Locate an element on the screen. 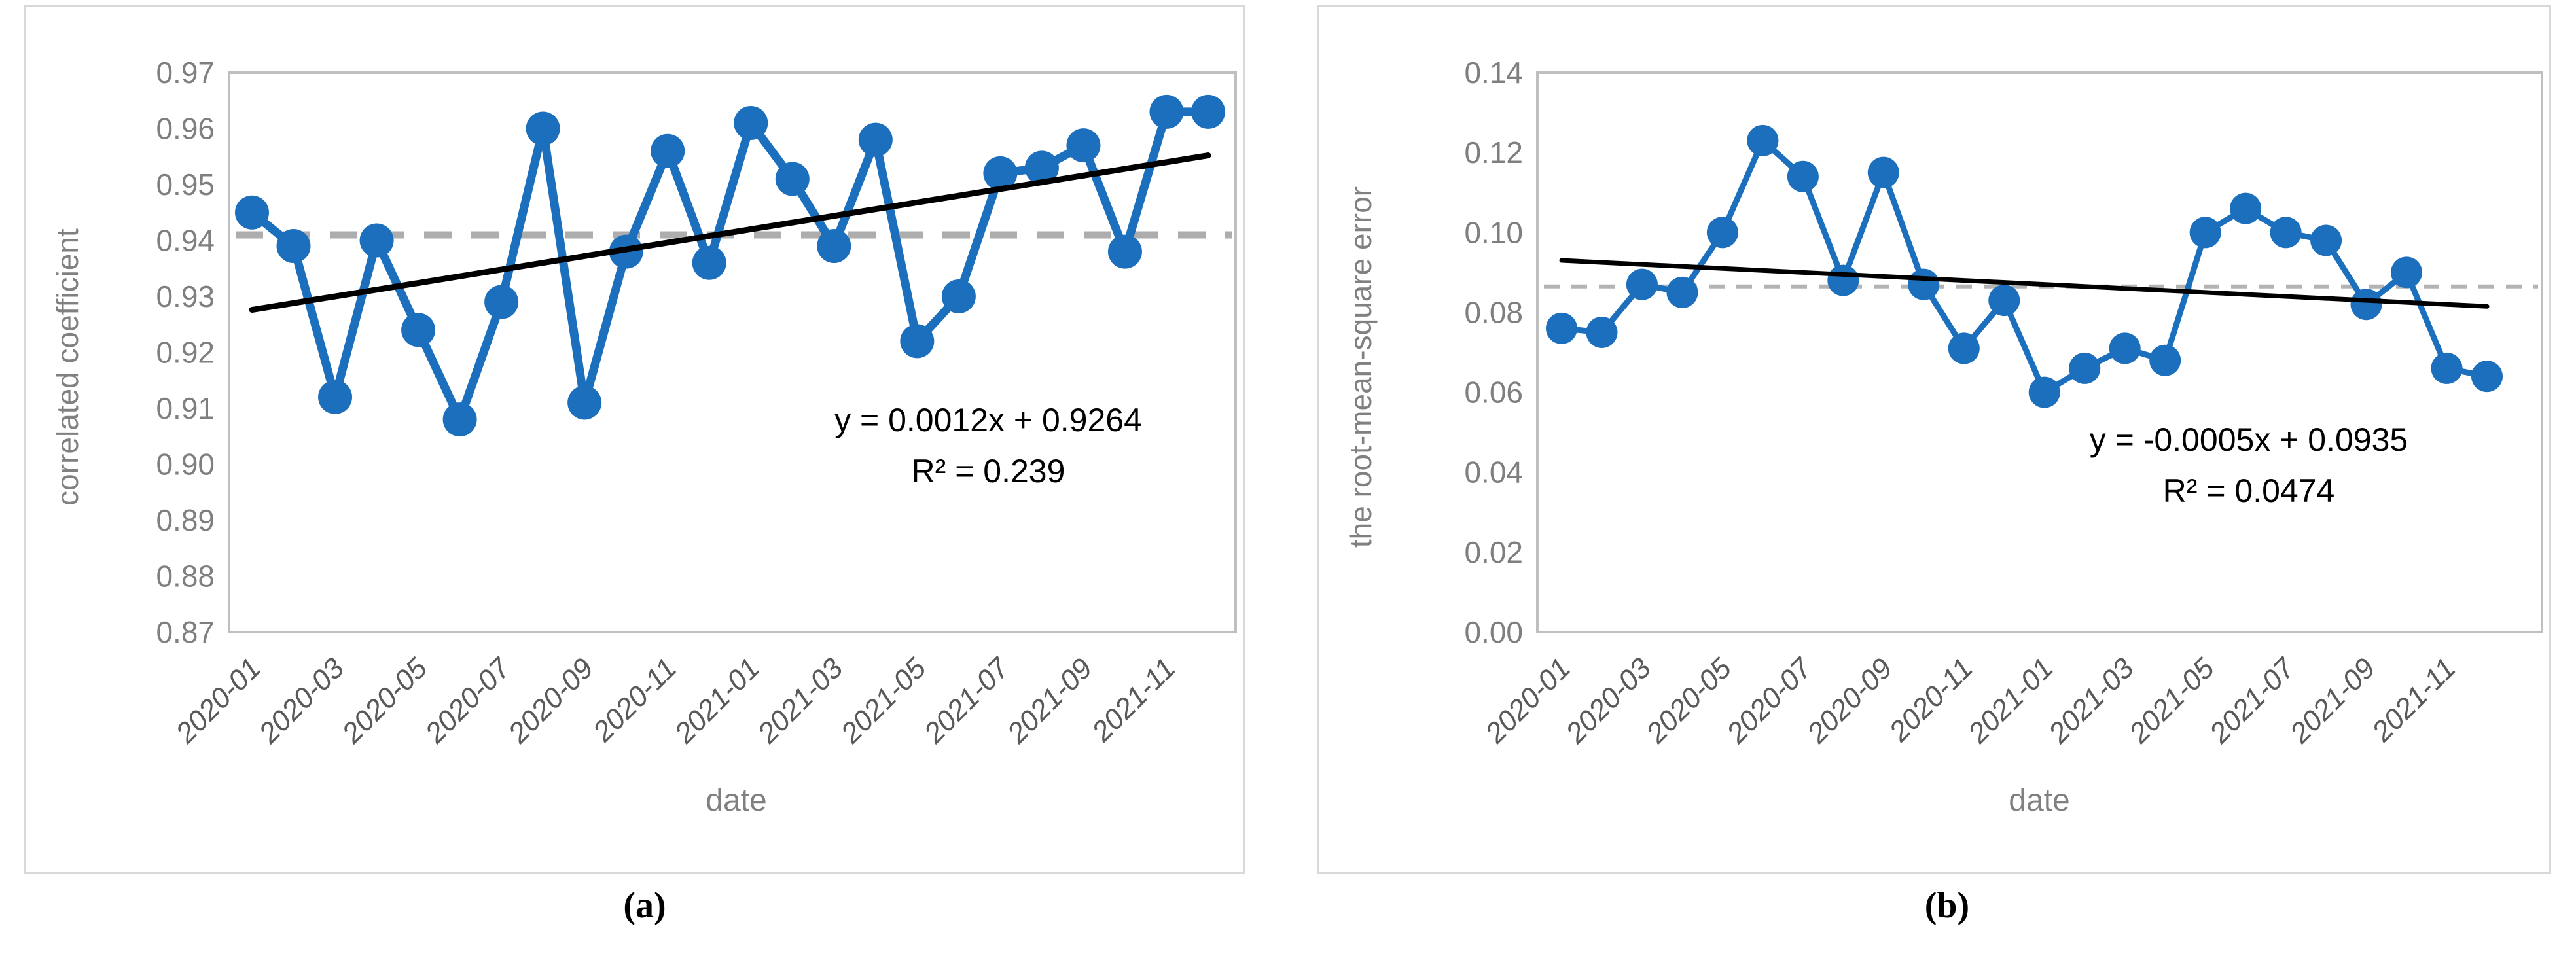 This screenshot has height=954, width=2576. y-tick-label: 0.97 is located at coordinates (185, 73).